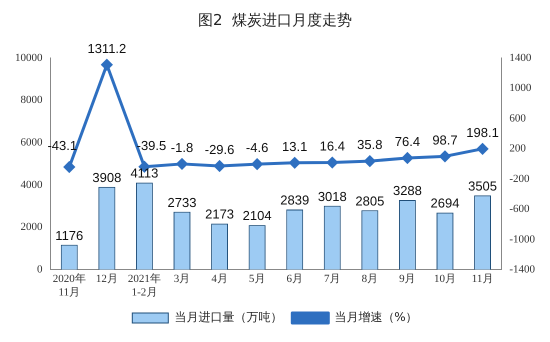 The width and height of the screenshot is (550, 342). Describe the element at coordinates (219, 214) in the screenshot. I see `data-label: 2173` at that location.